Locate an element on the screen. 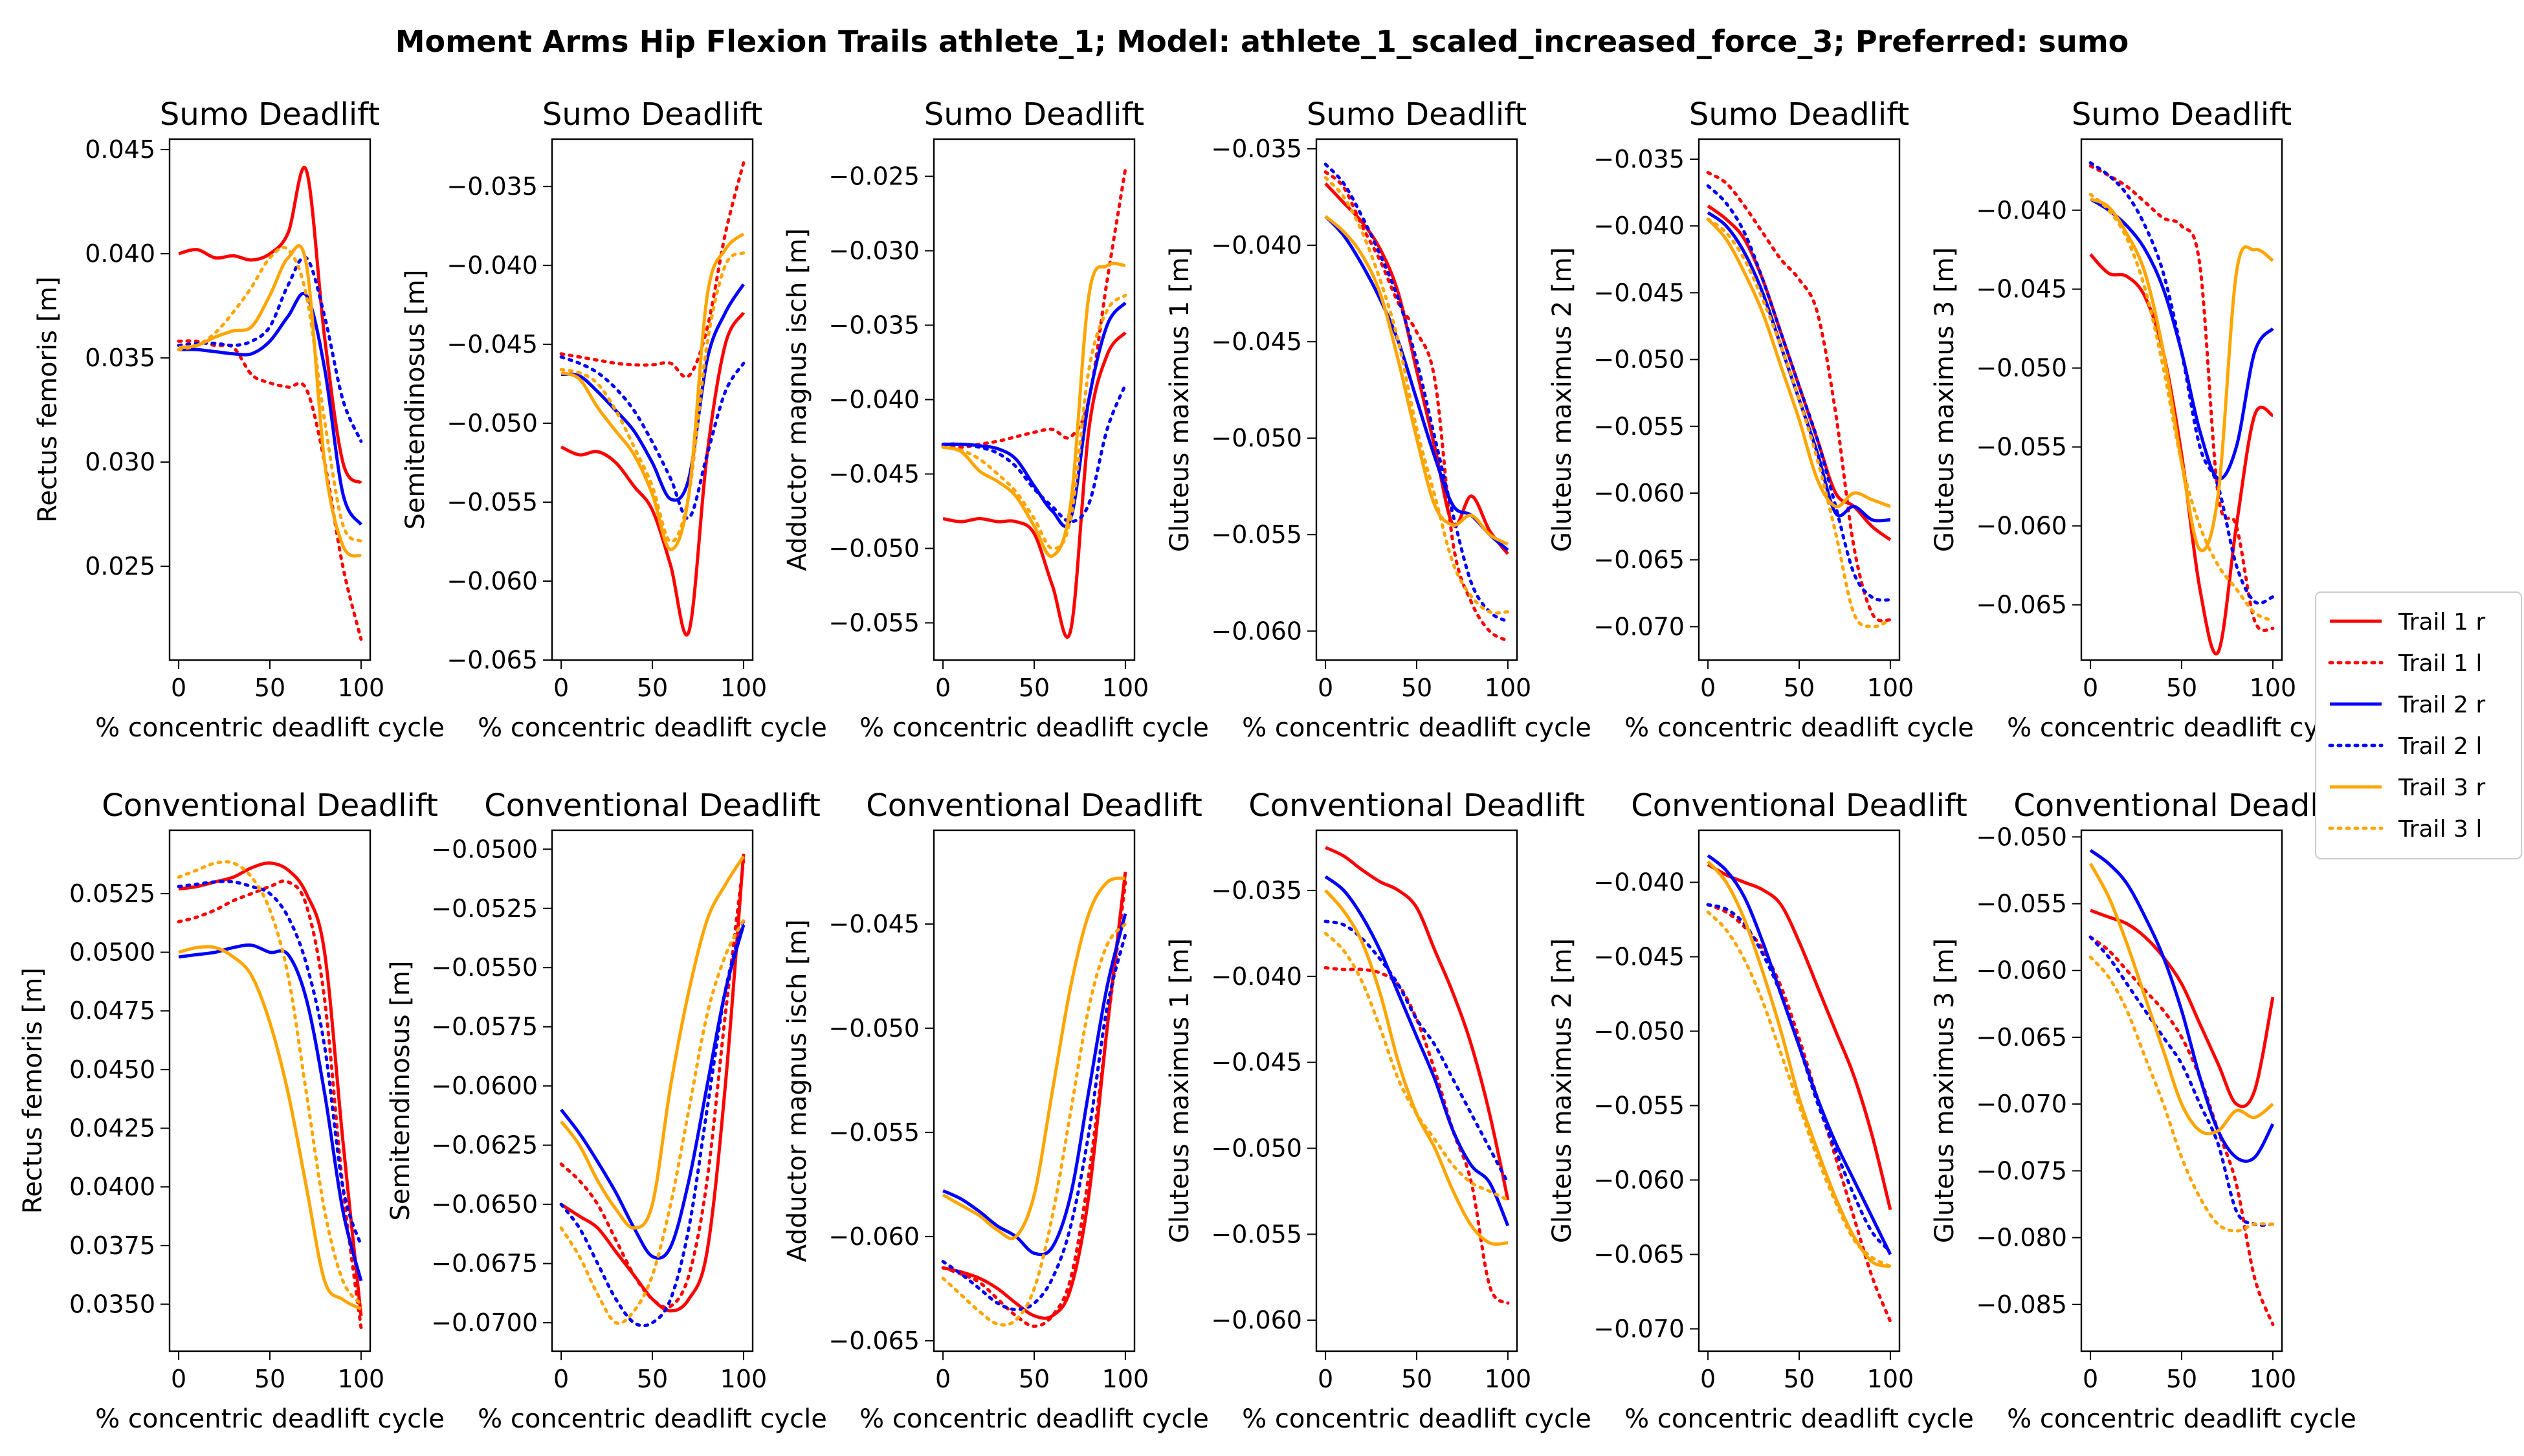 This screenshot has height=1456, width=2524. chart-2-ytick-label: −0.040 is located at coordinates (492, 265).